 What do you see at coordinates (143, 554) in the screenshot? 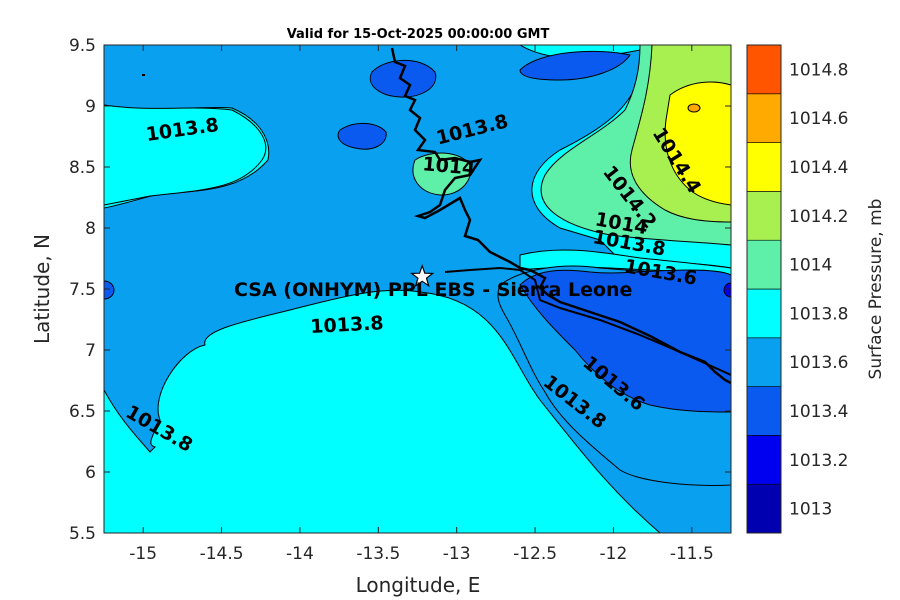
I see `x-tick-label: -15` at bounding box center [143, 554].